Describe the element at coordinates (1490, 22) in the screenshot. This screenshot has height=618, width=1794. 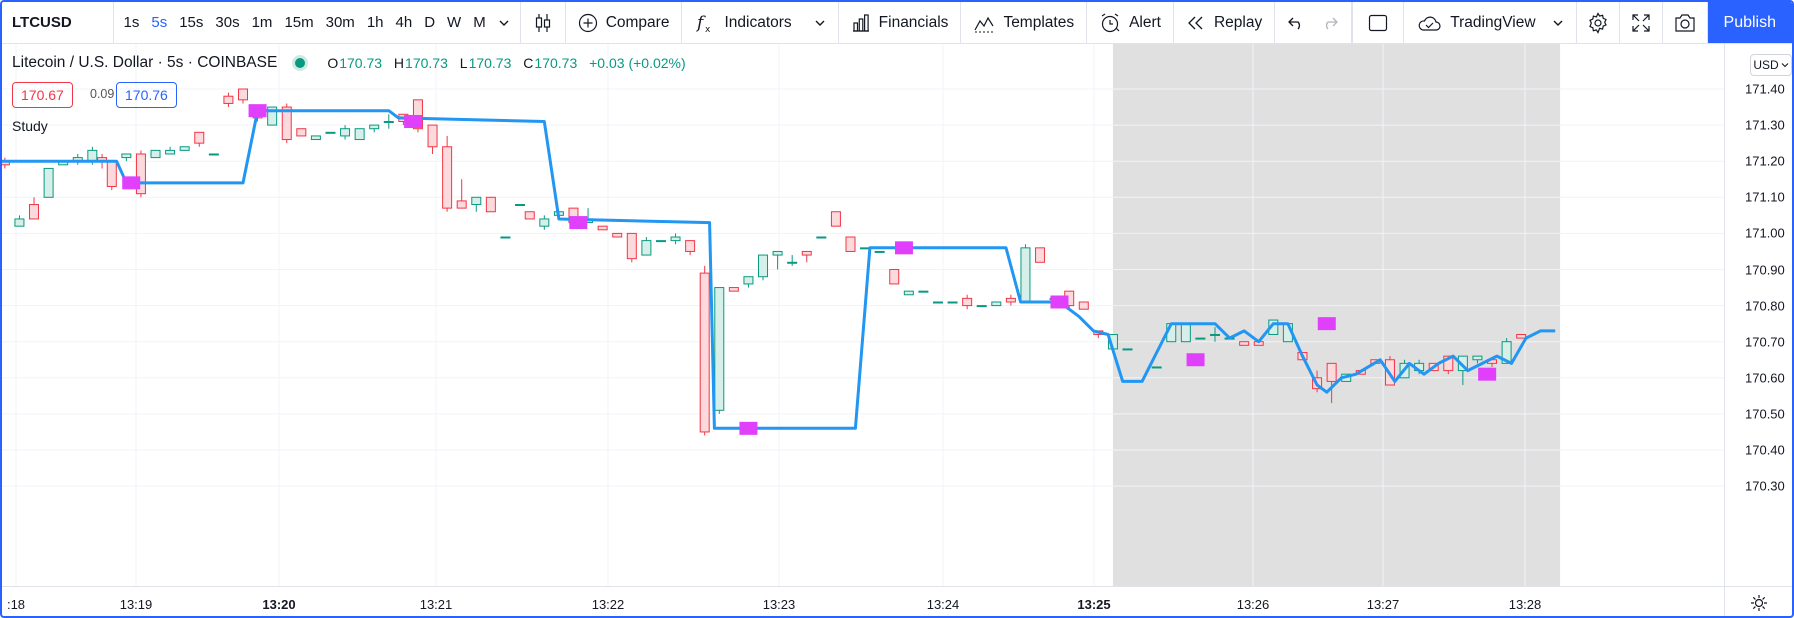
I see `layout-button: TradingView` at that location.